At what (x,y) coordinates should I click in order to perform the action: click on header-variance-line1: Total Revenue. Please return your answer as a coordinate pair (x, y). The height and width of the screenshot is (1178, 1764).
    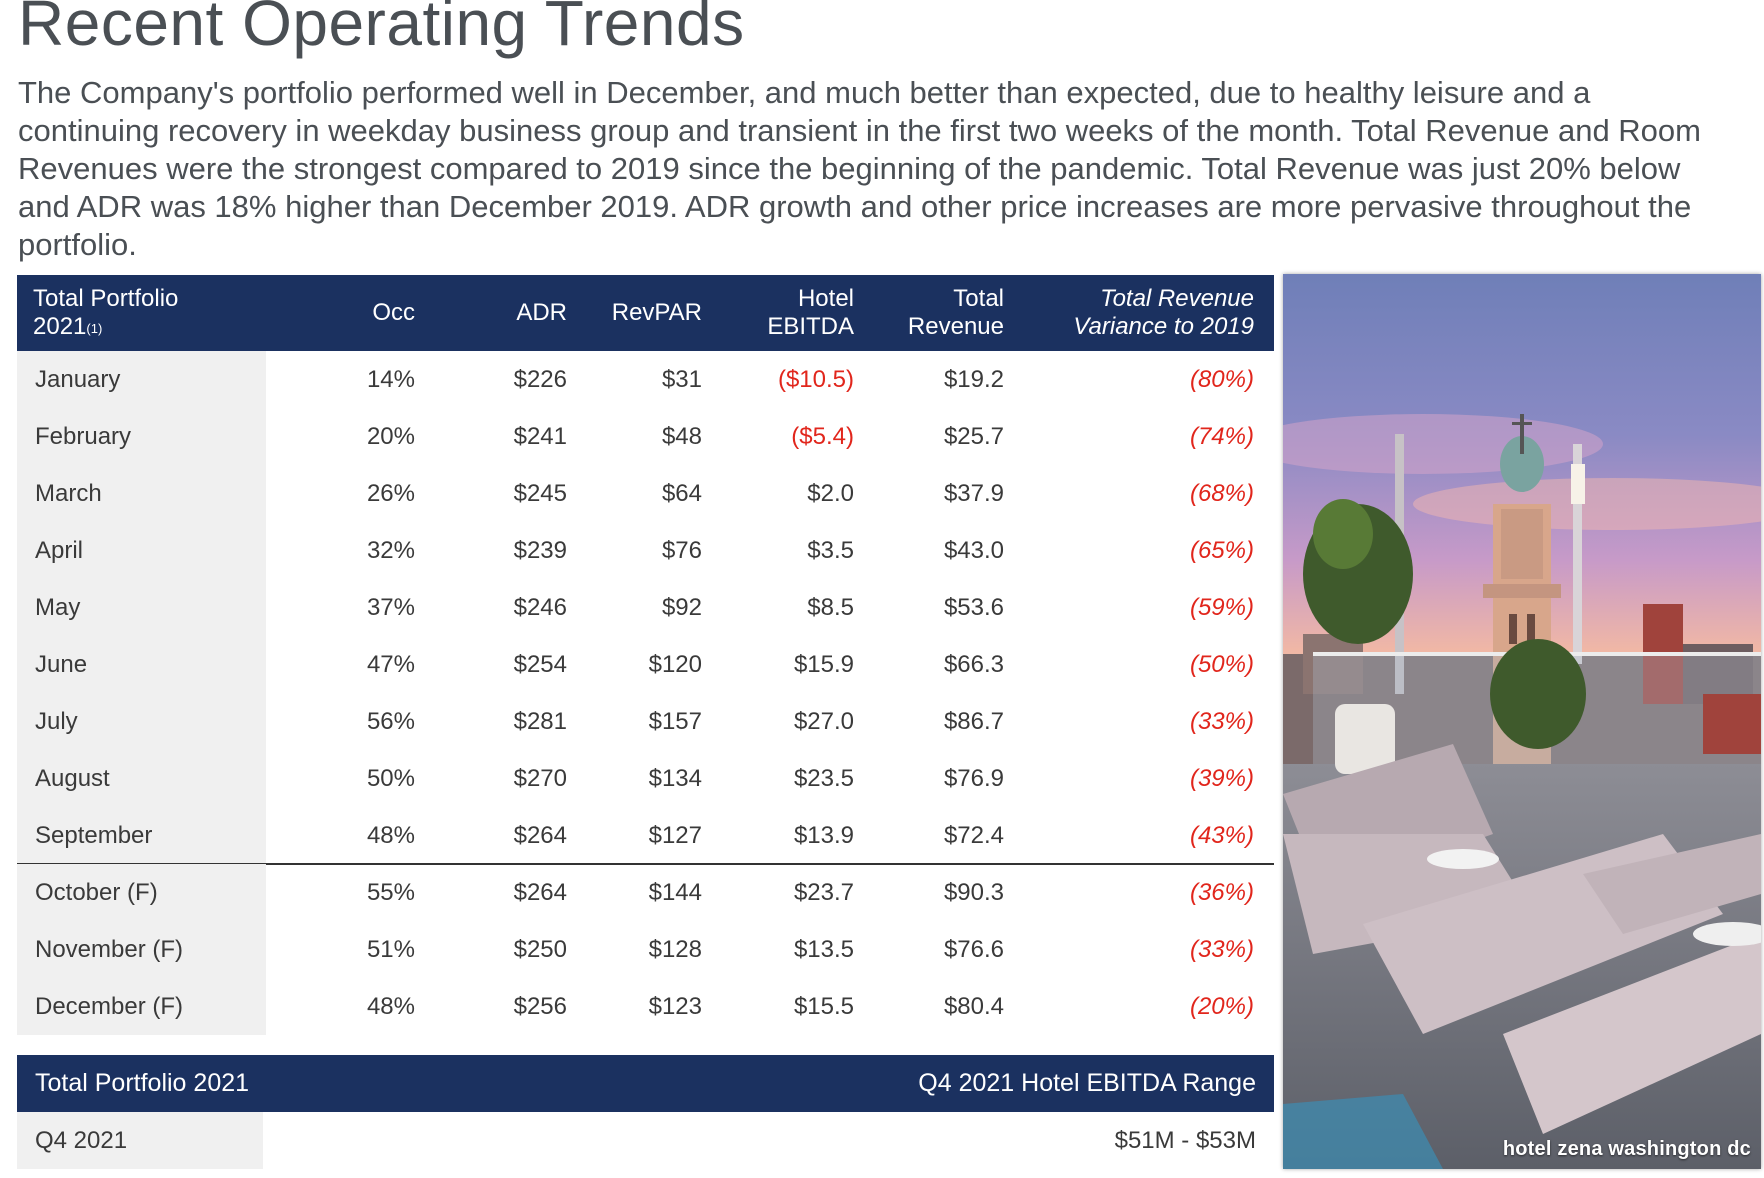
    Looking at the image, I should click on (1177, 298).